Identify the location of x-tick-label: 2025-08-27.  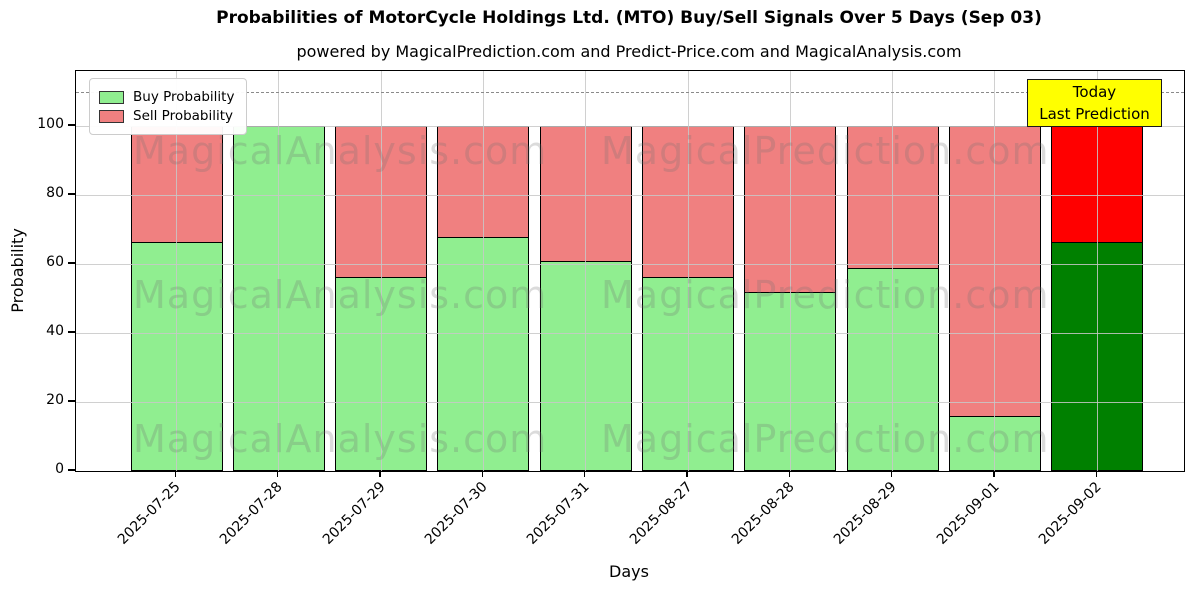
(661, 513).